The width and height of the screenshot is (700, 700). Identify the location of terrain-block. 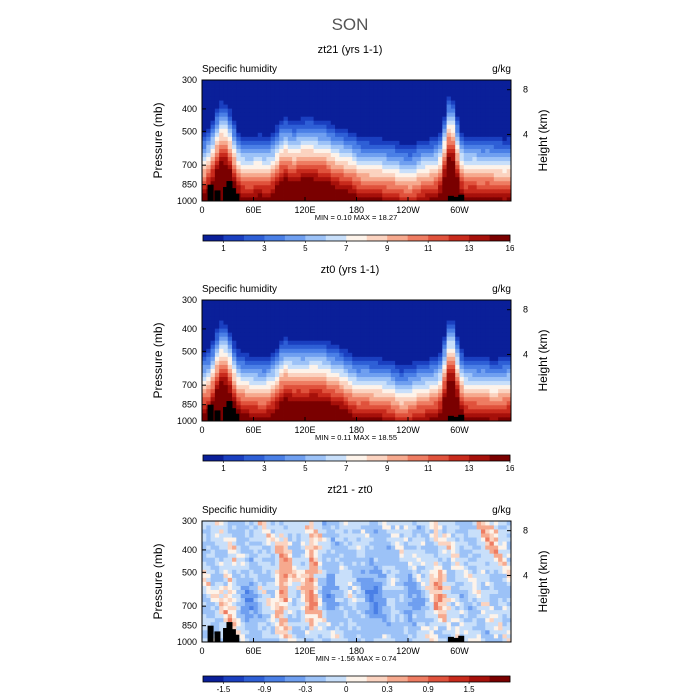
(456, 418).